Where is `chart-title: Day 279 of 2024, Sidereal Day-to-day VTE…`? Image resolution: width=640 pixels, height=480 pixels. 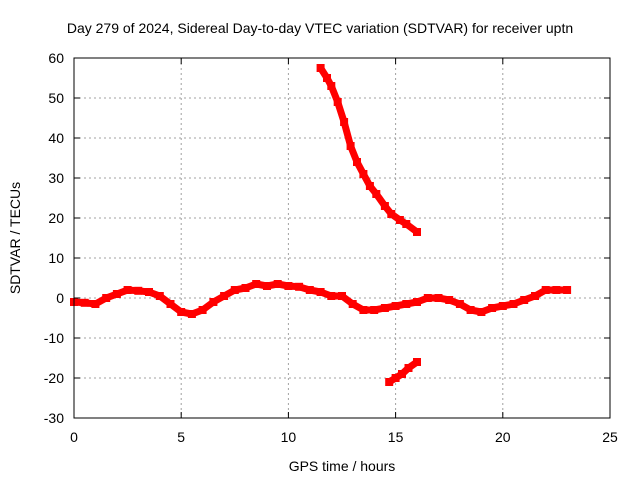 chart-title: Day 279 of 2024, Sidereal Day-to-day VTE… is located at coordinates (320, 28).